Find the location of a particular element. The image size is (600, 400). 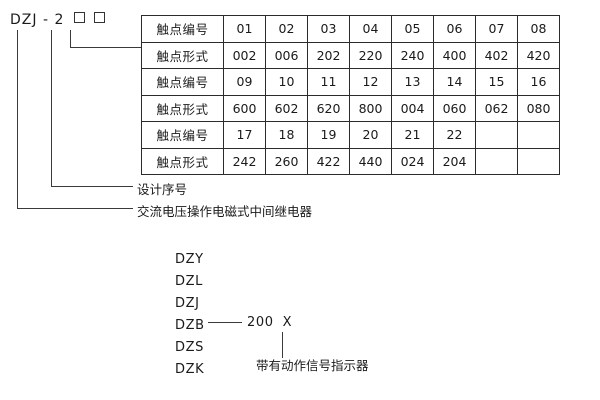

table-cell: 17 is located at coordinates (244, 135).